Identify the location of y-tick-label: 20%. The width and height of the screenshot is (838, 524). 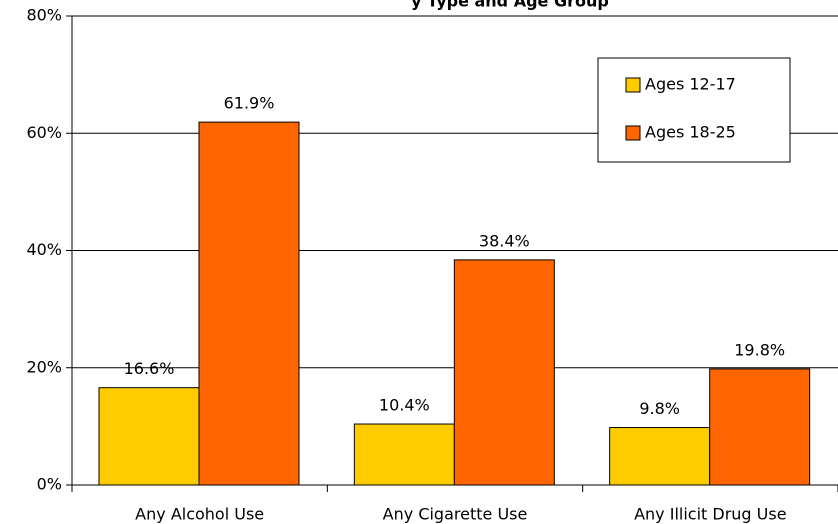
(44, 366).